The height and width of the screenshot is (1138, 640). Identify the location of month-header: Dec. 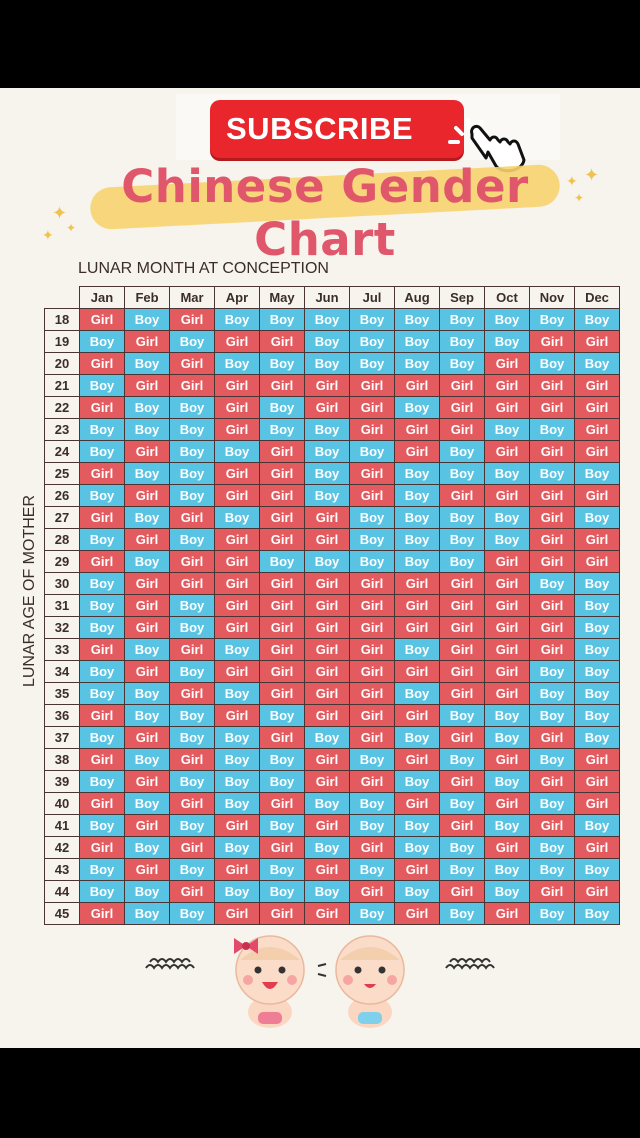
(597, 297).